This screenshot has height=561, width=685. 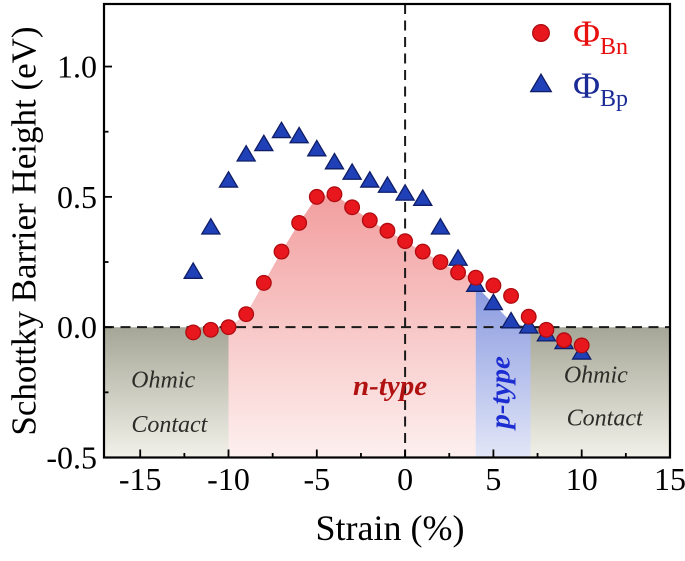 I want to click on x-axis-title: Strain (%), so click(x=390, y=528).